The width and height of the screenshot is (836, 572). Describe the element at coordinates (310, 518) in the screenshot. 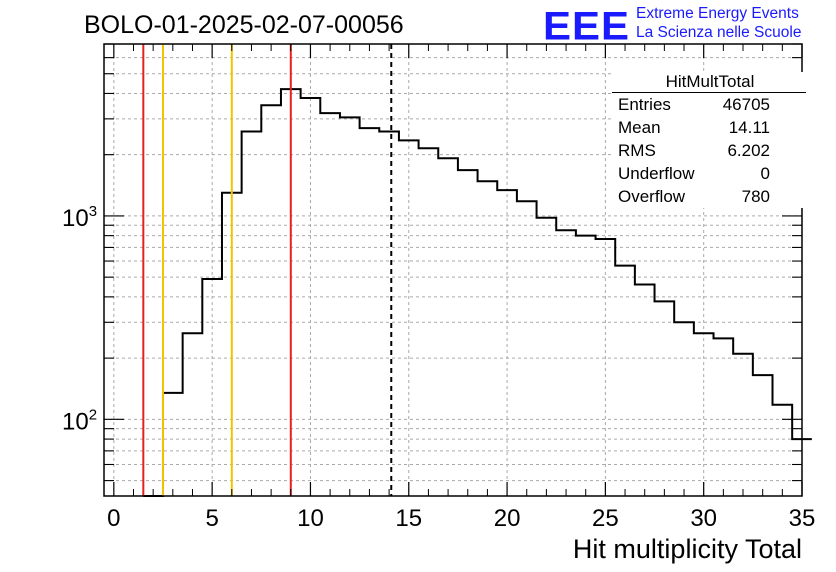

I see `x-tick-label: 10` at that location.